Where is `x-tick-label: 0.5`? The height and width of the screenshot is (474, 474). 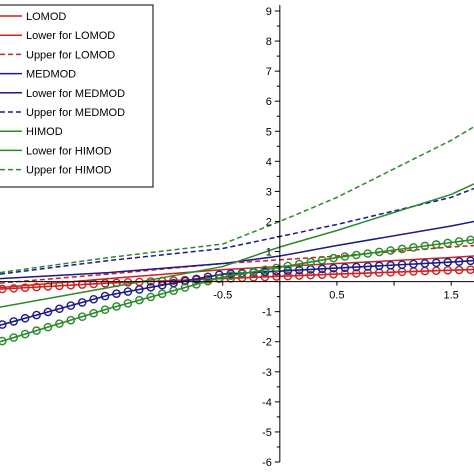 x-tick-label: 0.5 is located at coordinates (336, 296).